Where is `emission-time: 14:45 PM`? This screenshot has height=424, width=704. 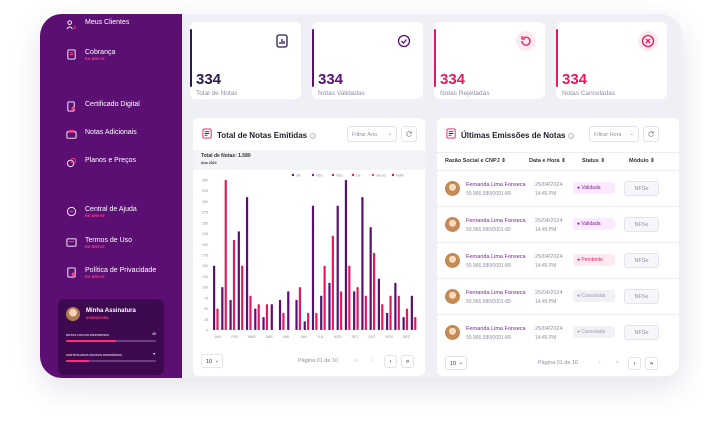 emission-time: 14:45 PM is located at coordinates (546, 338).